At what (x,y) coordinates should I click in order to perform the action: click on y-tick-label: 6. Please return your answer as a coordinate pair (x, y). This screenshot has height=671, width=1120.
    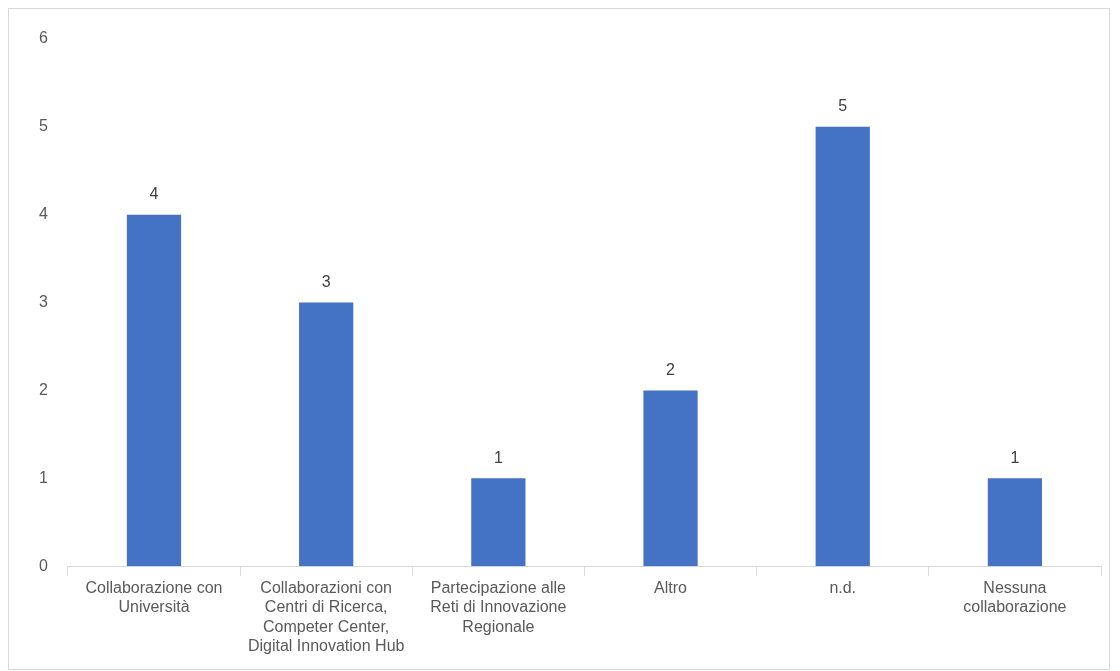
    Looking at the image, I should click on (43, 38).